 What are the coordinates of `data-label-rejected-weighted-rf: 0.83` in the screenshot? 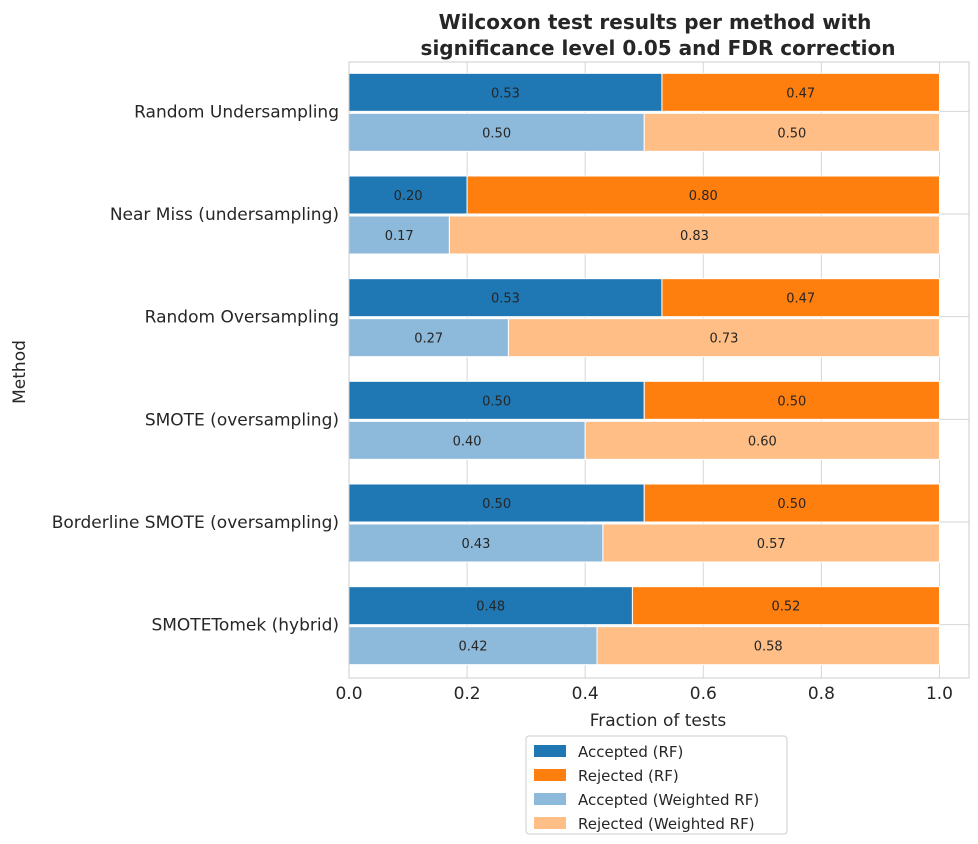 It's located at (694, 236).